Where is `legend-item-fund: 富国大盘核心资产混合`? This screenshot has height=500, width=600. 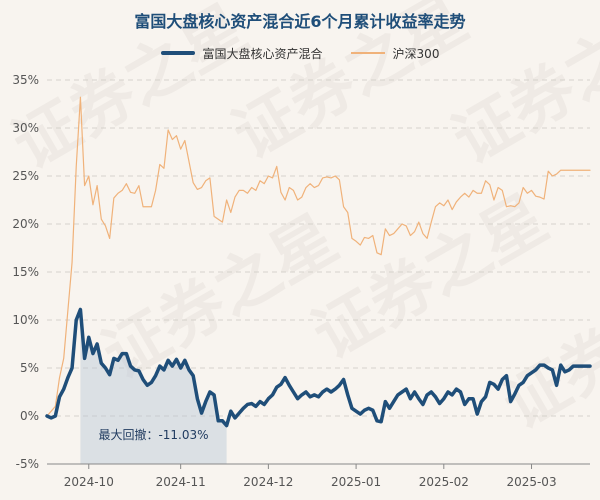
legend-item-fund: 富国大盘核心资产混合 is located at coordinates (241, 53).